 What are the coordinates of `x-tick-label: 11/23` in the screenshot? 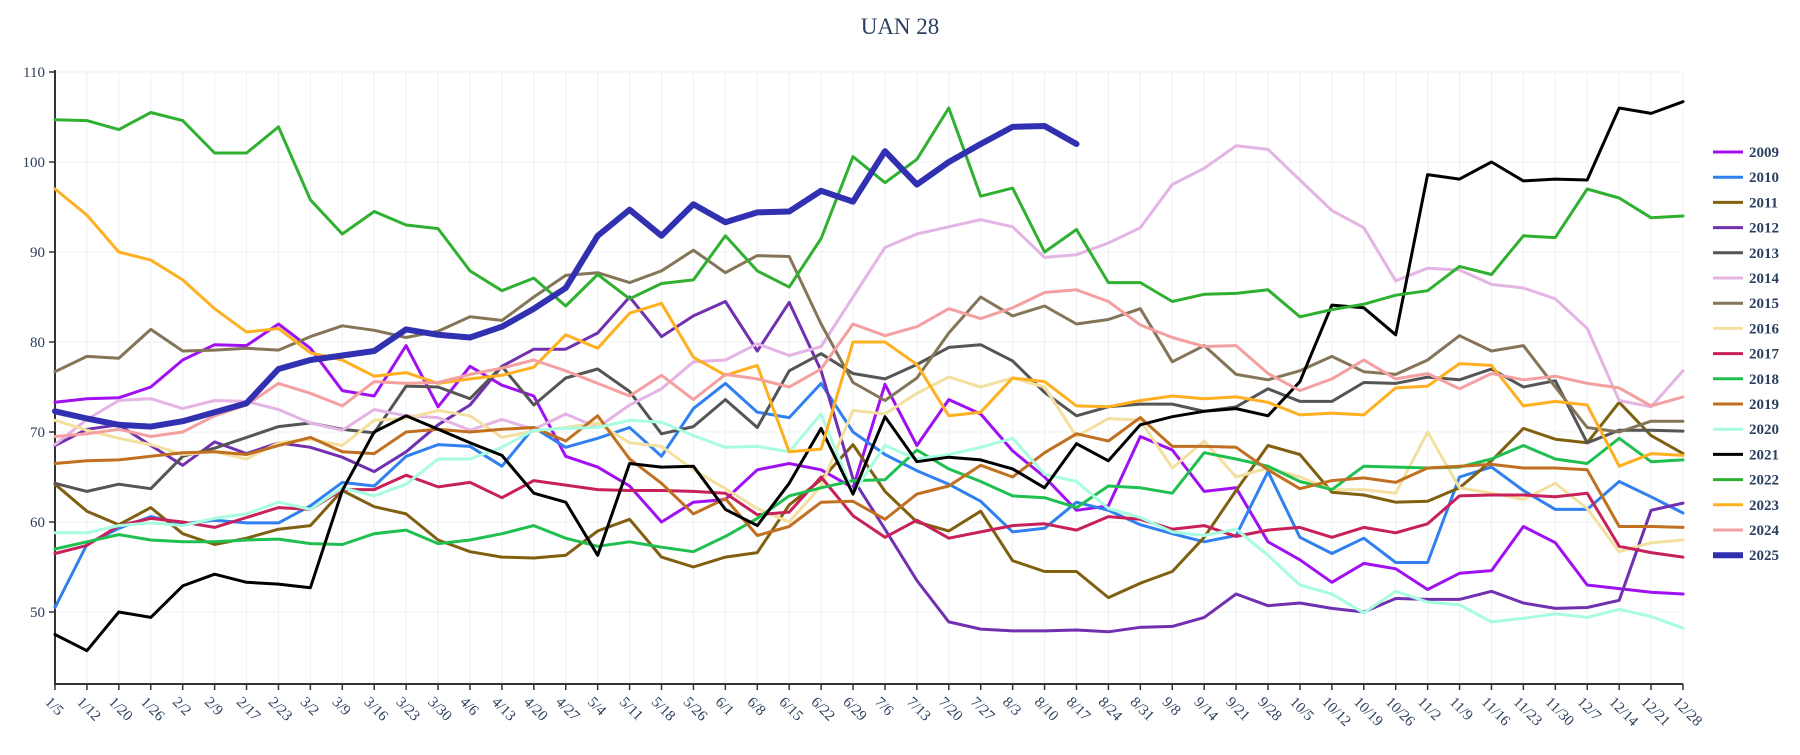 It's located at (1527, 711).